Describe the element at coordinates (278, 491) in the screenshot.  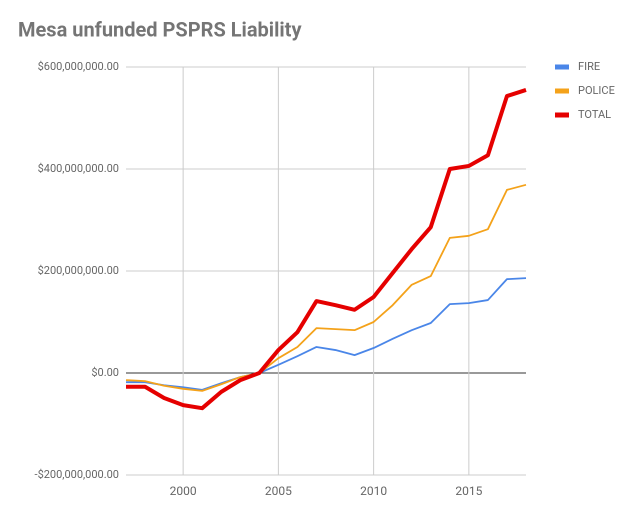
I see `x-tick-label: 2005` at that location.